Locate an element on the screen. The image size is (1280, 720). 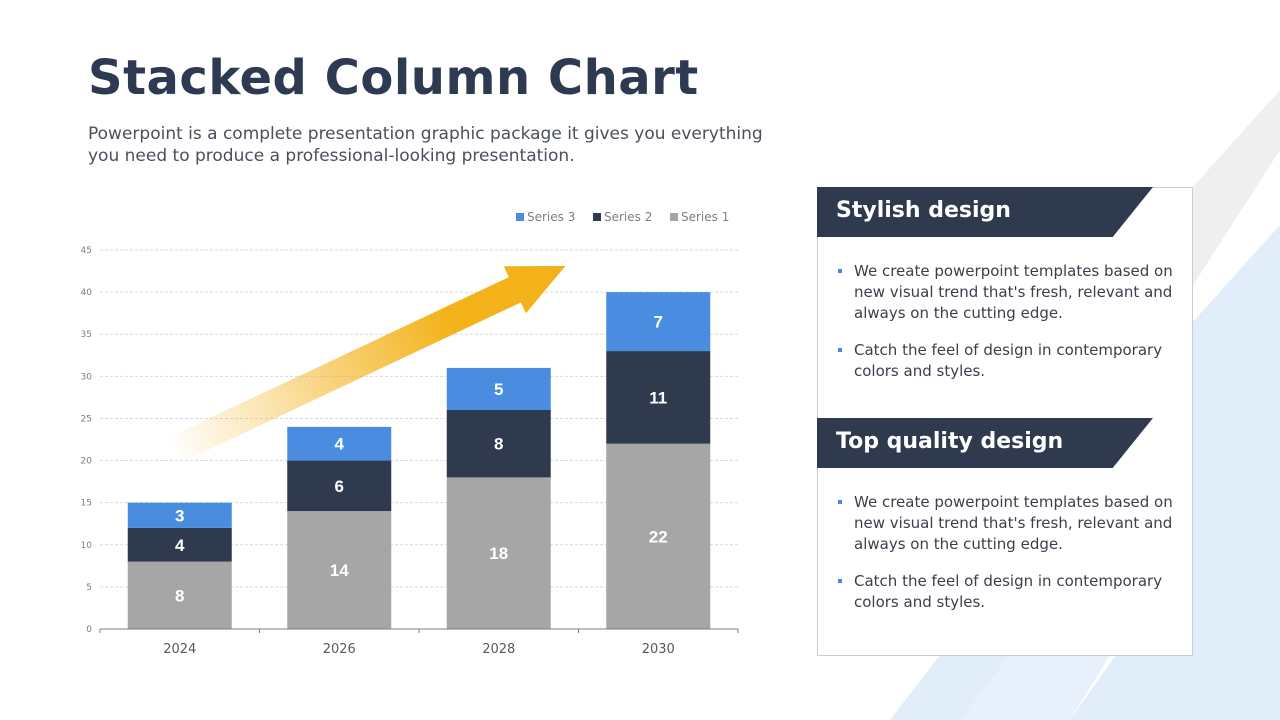
data-label: 3 is located at coordinates (179, 515).